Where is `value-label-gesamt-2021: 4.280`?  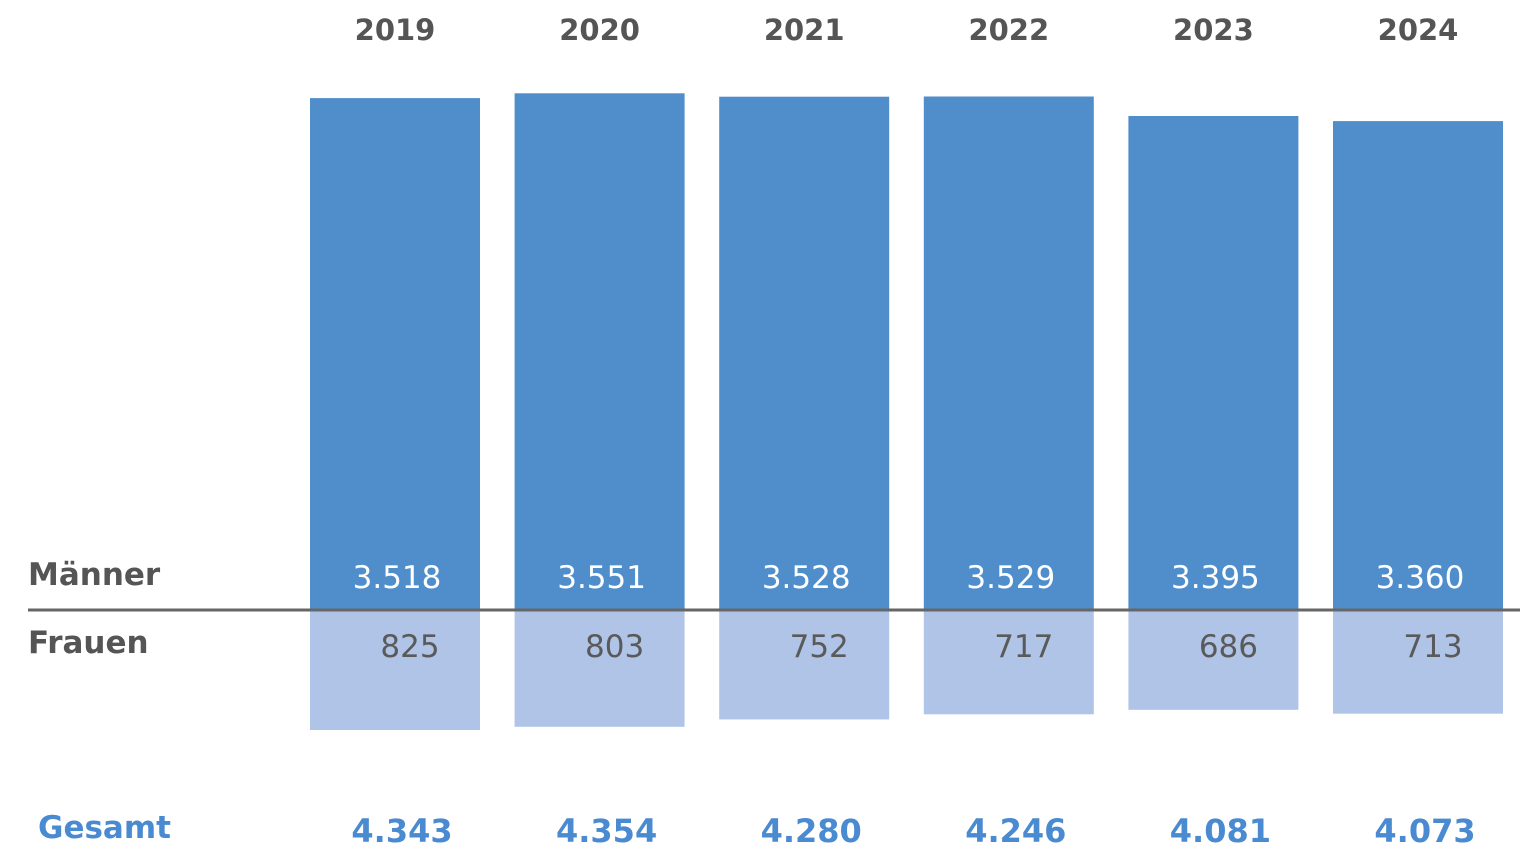 value-label-gesamt-2021: 4.280 is located at coordinates (811, 831).